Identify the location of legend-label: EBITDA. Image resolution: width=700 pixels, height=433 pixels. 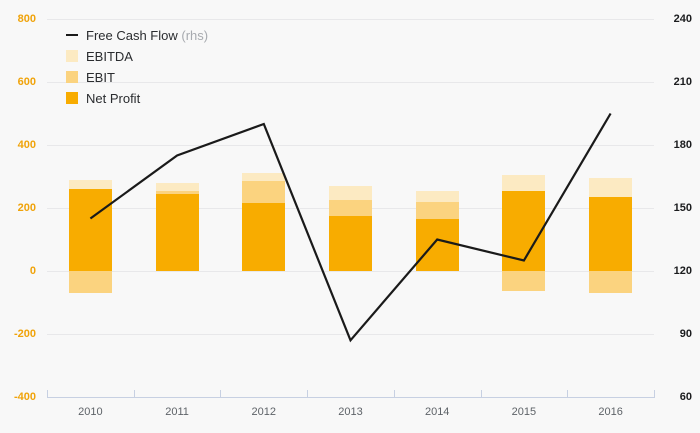
(109, 56).